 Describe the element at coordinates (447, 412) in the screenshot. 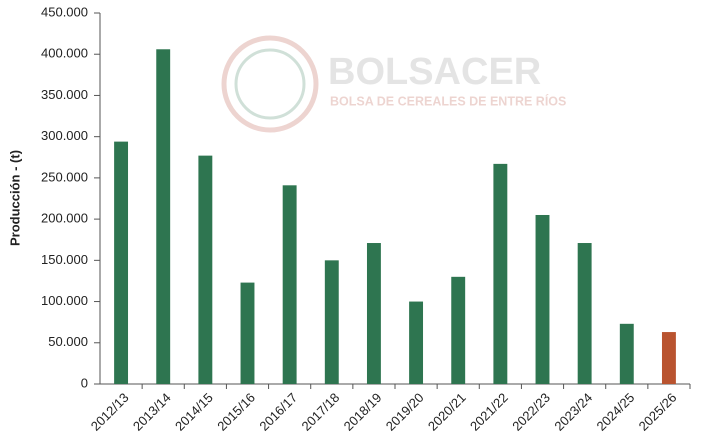

I see `x-tick-label: 2020/21` at that location.